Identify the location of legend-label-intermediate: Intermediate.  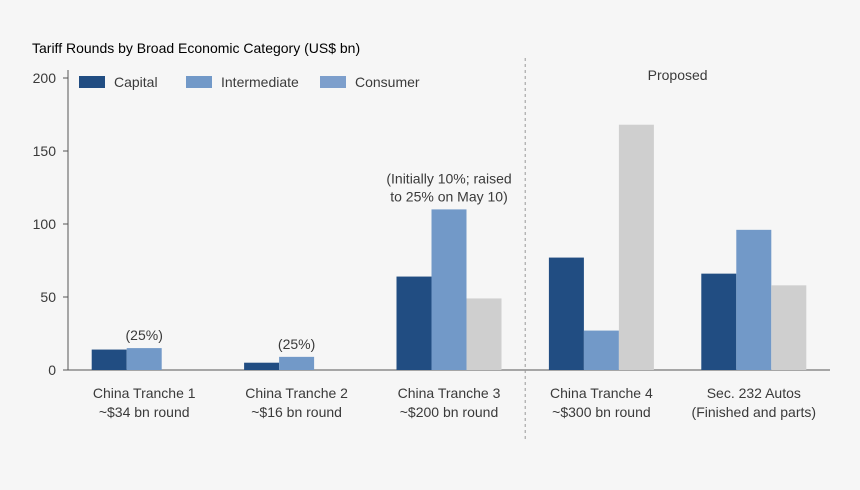
(260, 82).